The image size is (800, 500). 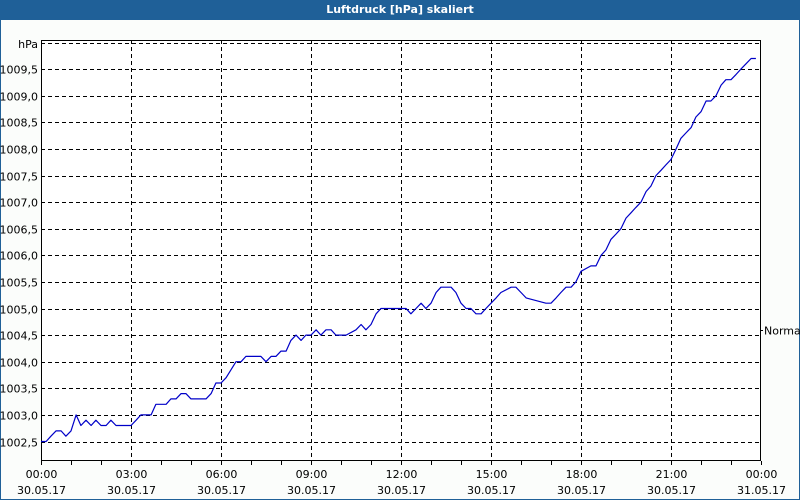 What do you see at coordinates (672, 474) in the screenshot?
I see `x-tick-time: 21:00` at bounding box center [672, 474].